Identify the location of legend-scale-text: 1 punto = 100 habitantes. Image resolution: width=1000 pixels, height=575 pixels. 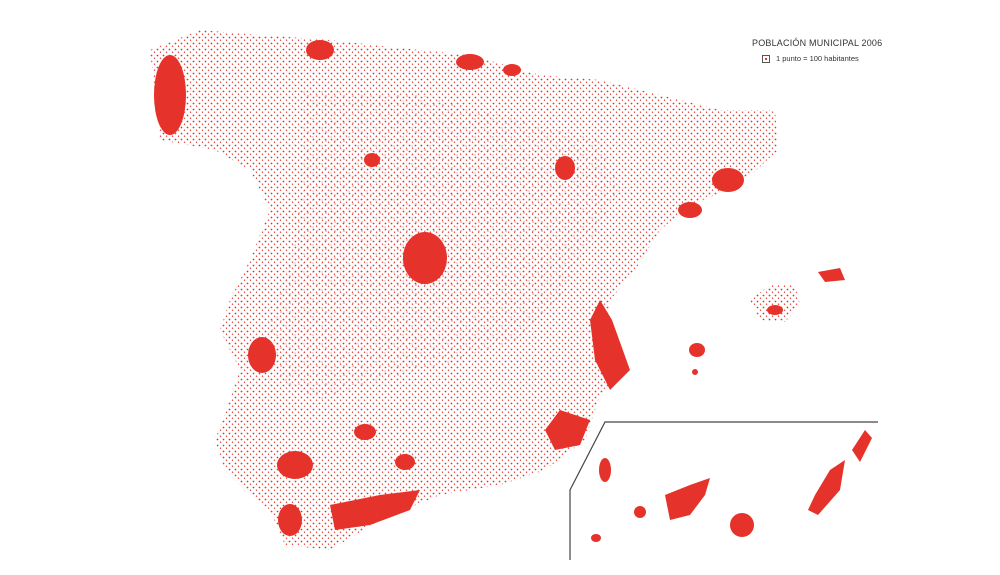
(817, 58).